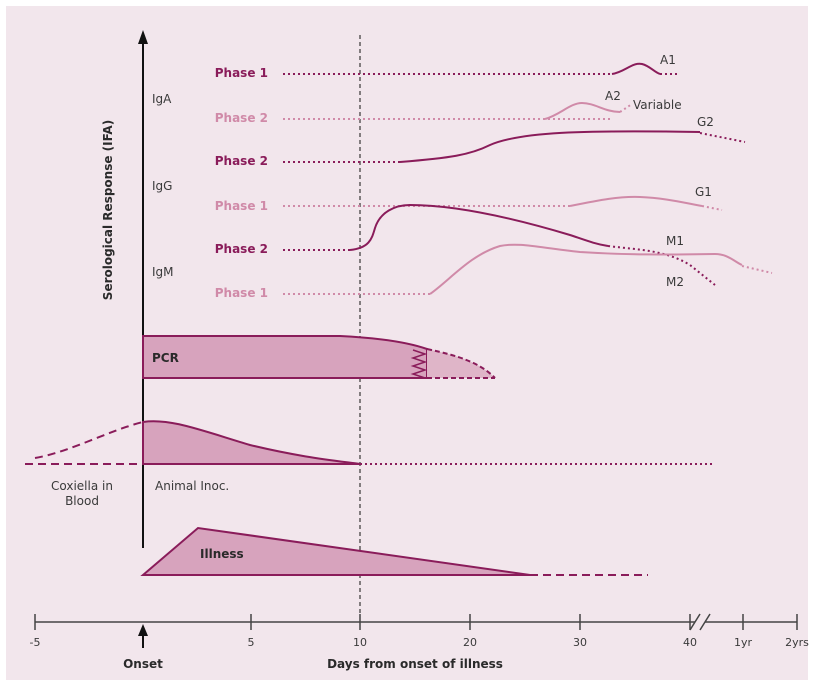  What do you see at coordinates (470, 642) in the screenshot?
I see `x-tick-label: 20` at bounding box center [470, 642].